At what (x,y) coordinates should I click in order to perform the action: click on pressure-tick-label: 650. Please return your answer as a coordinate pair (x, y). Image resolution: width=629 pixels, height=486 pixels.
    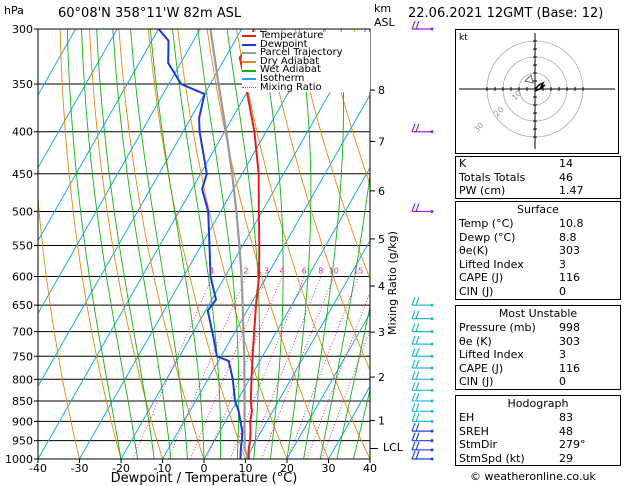
    Looking at the image, I should click on (22, 305).